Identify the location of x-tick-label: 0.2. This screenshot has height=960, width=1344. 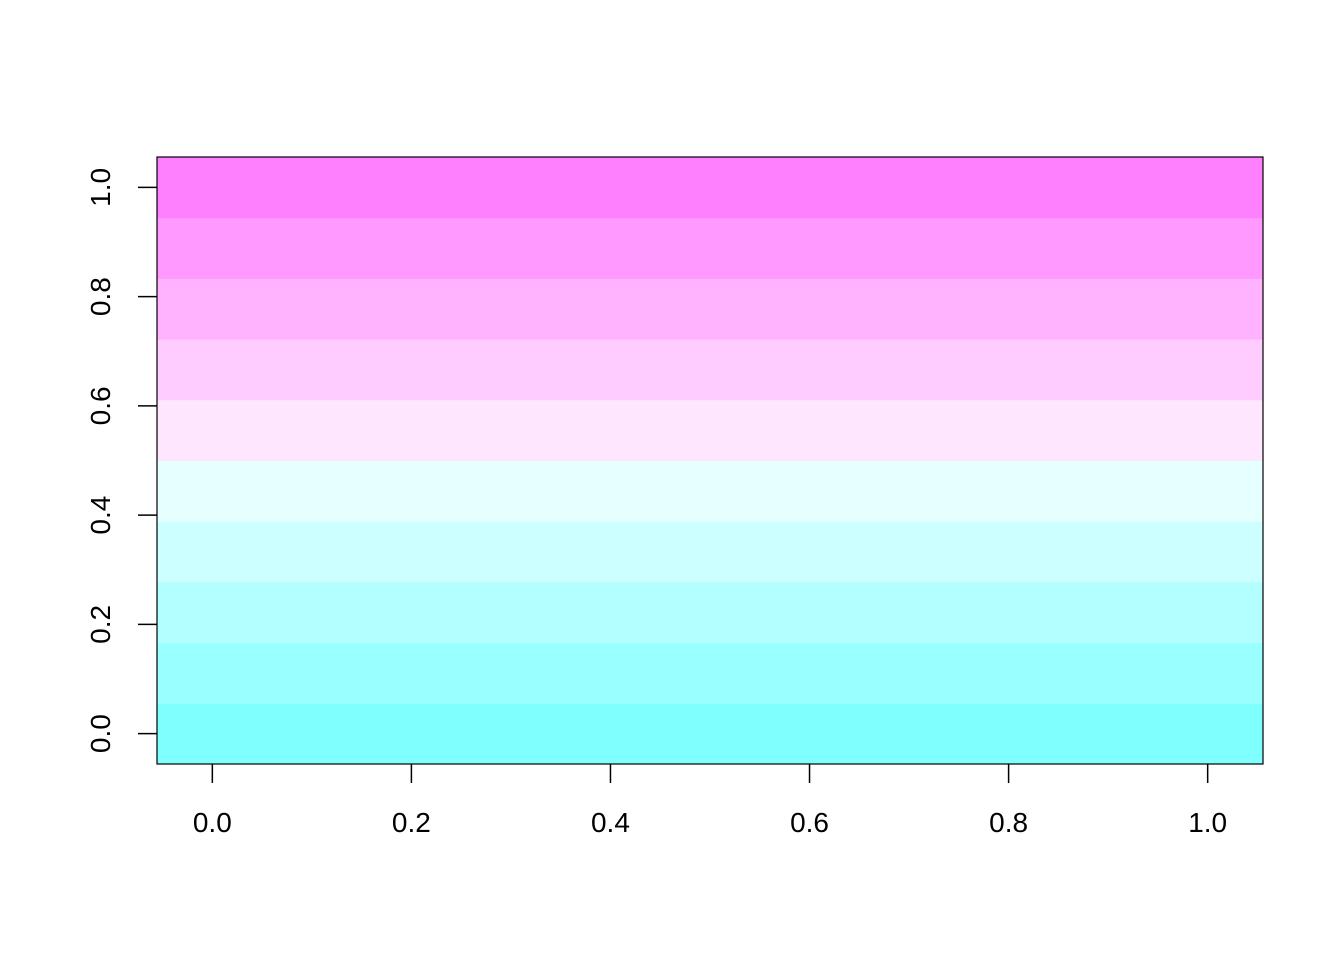
(411, 822).